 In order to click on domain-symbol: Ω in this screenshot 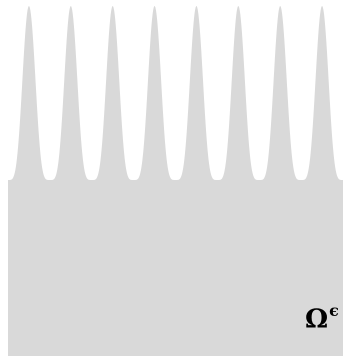, I will do `click(317, 319)`.